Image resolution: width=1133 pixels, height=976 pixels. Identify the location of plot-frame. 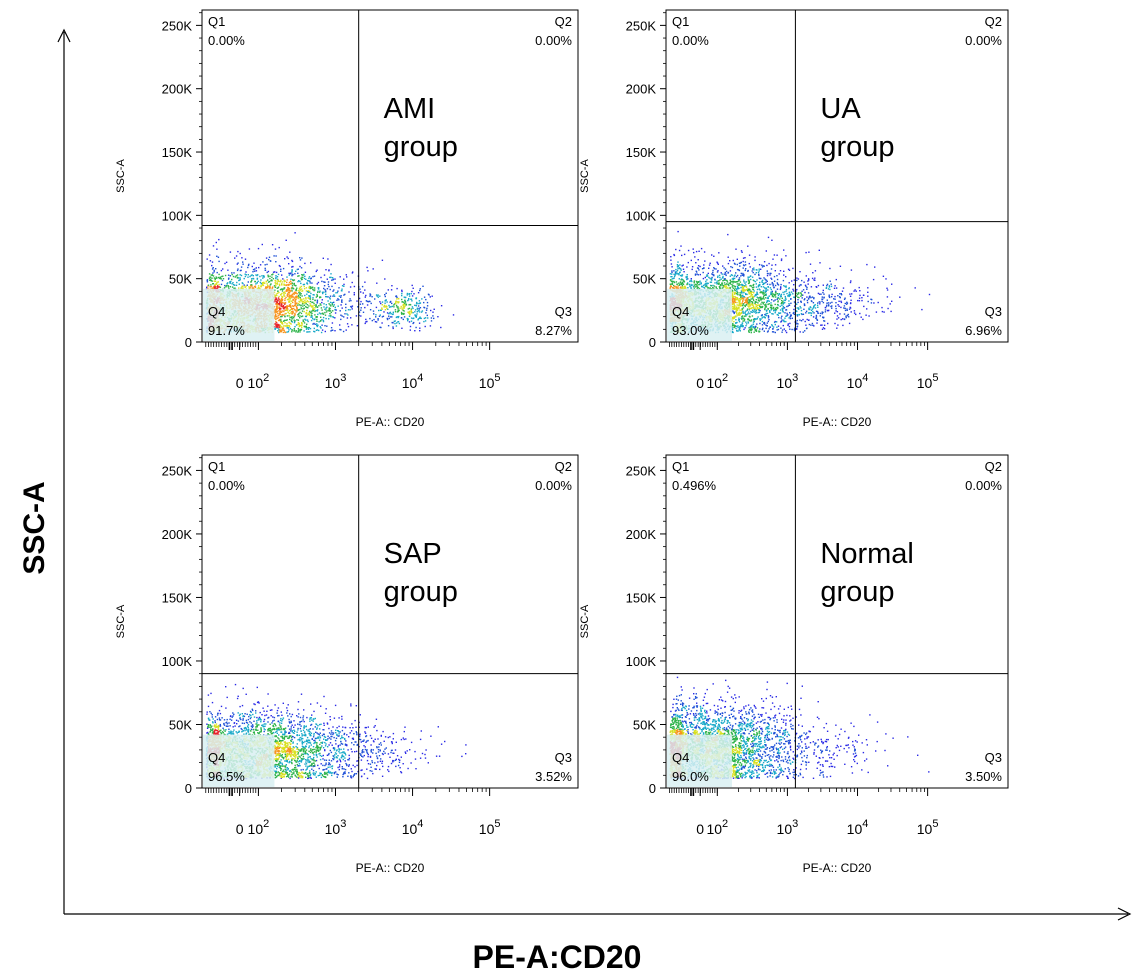
(390, 176).